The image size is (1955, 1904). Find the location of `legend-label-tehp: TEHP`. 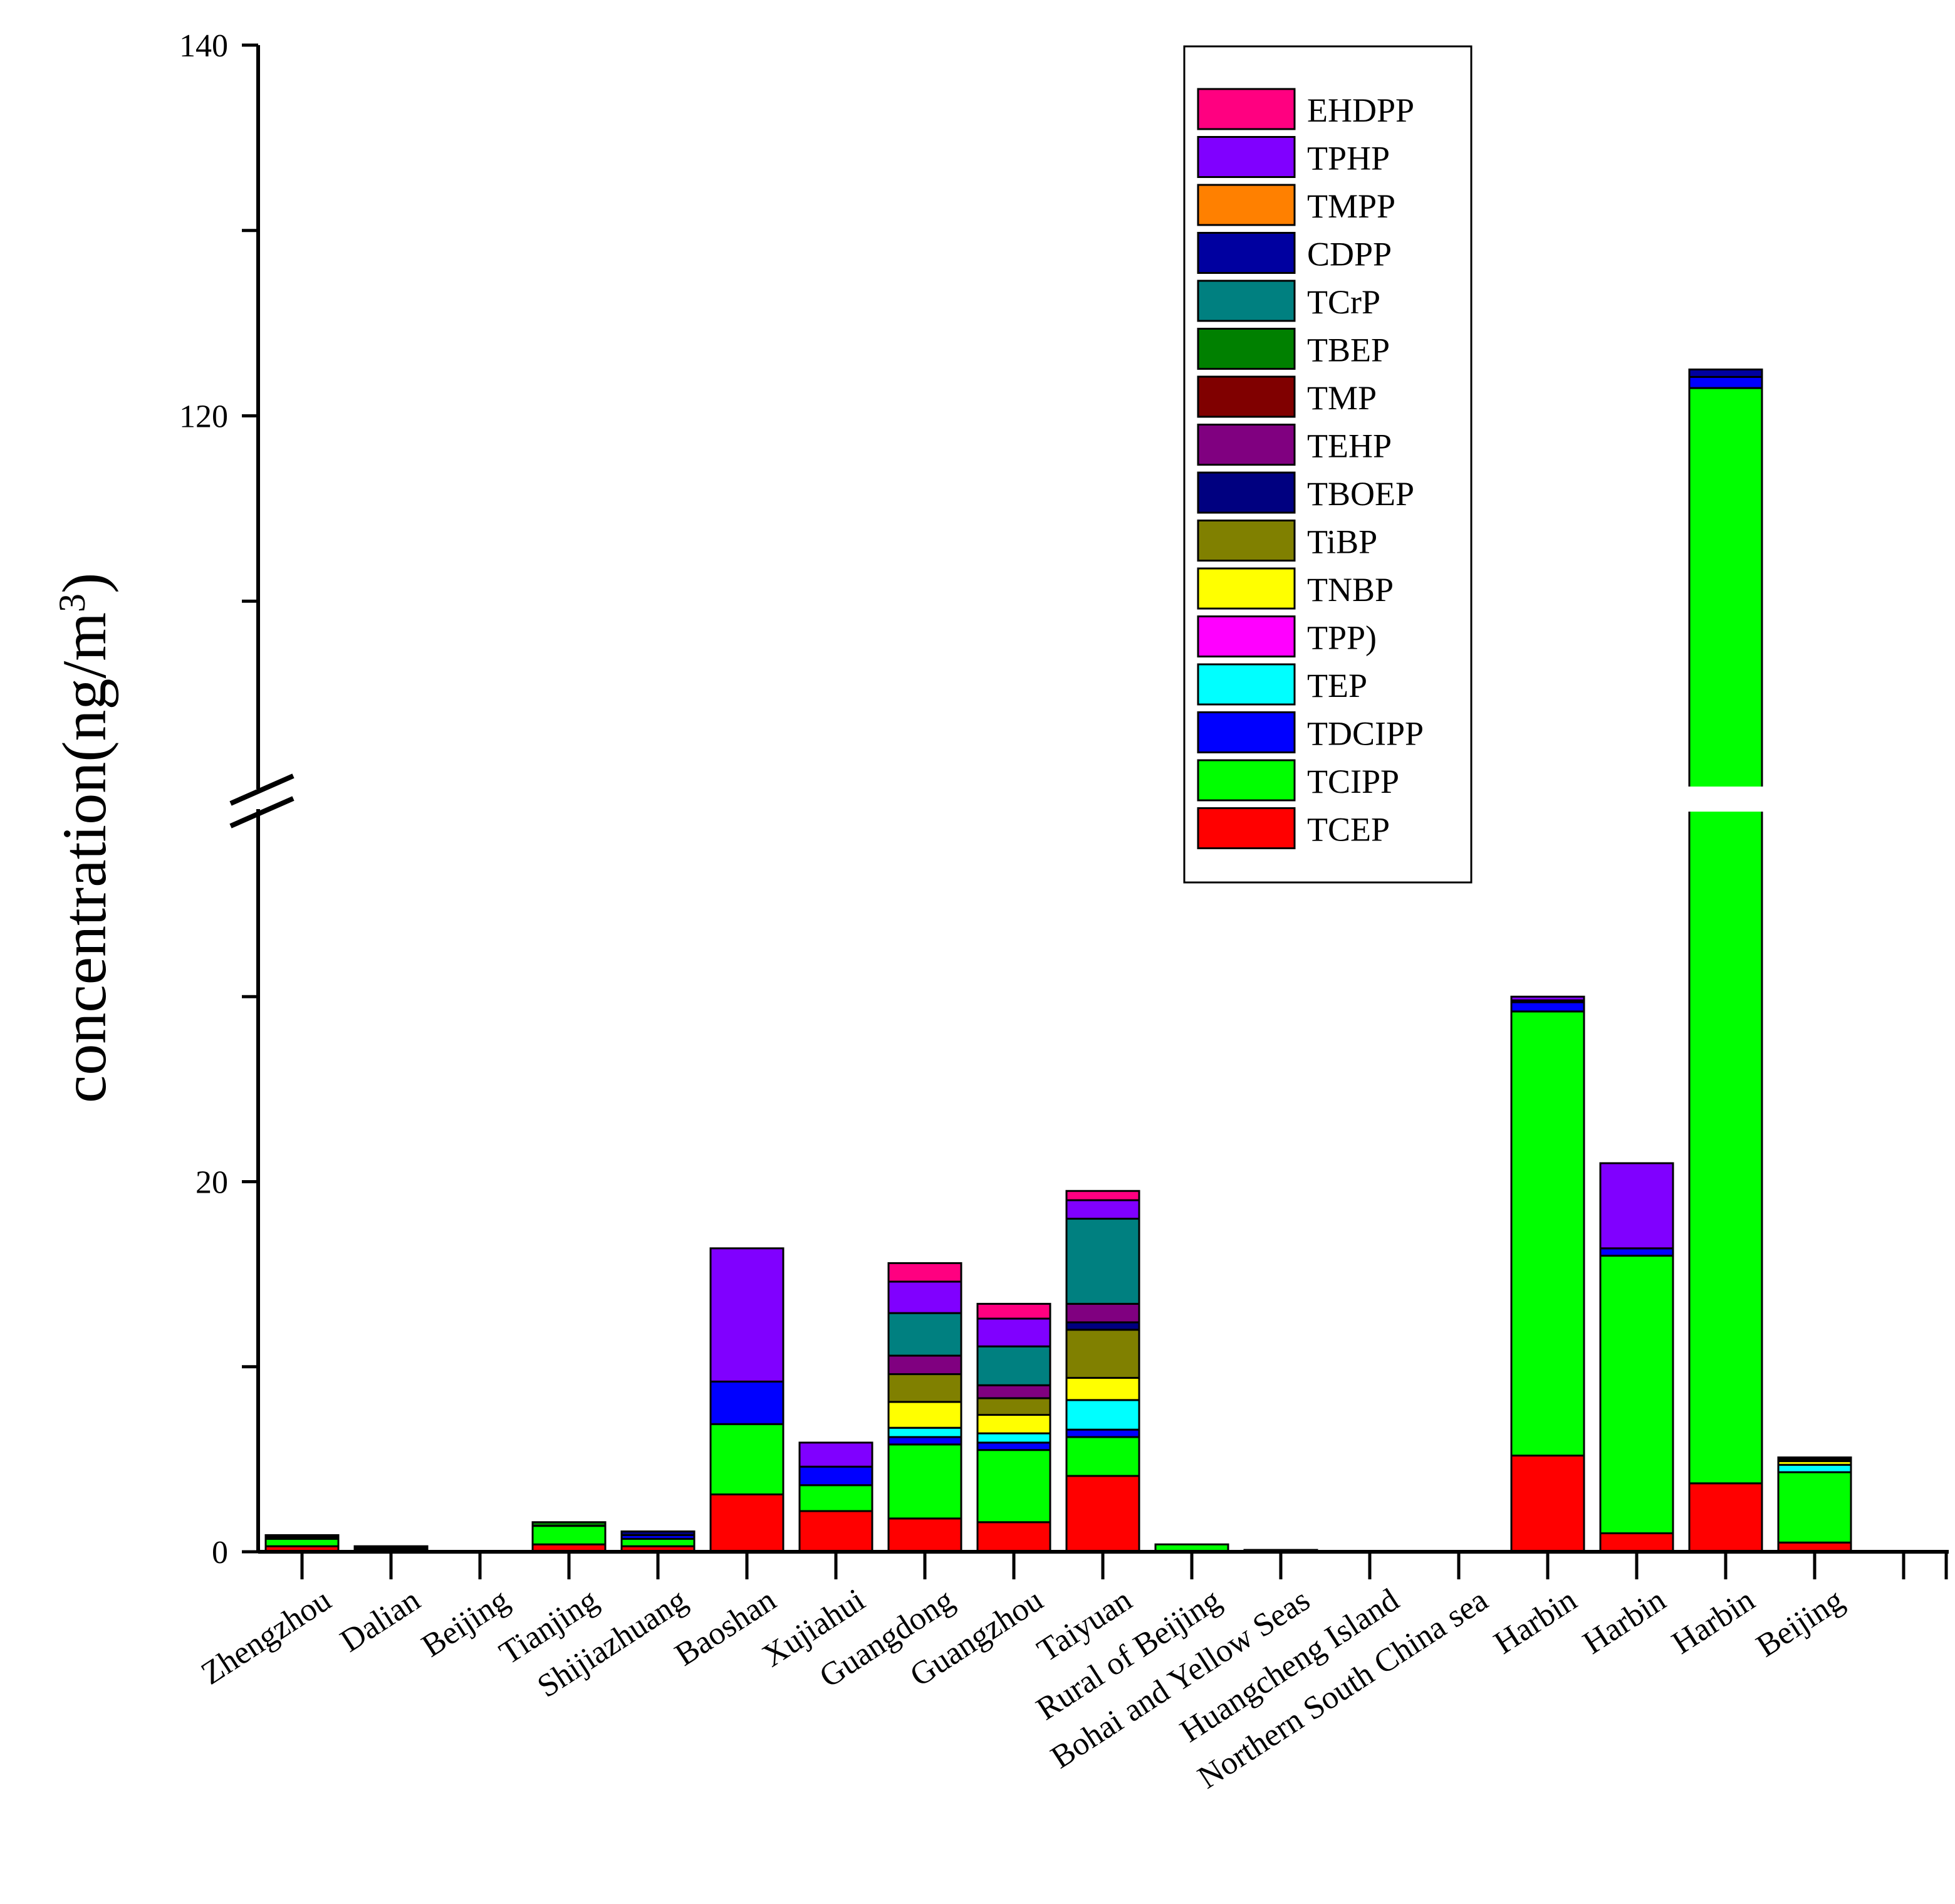

legend-label-tehp: TEHP is located at coordinates (1349, 446).